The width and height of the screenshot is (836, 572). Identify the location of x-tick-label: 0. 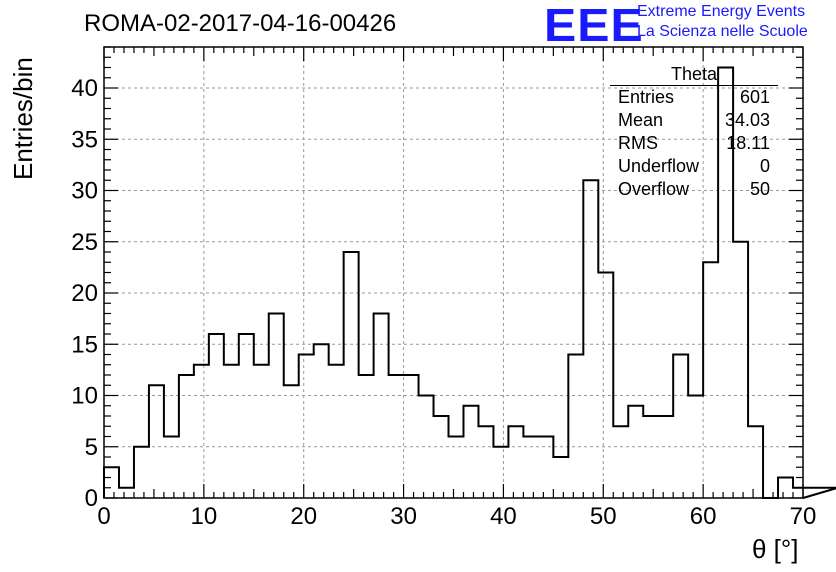
(103, 516).